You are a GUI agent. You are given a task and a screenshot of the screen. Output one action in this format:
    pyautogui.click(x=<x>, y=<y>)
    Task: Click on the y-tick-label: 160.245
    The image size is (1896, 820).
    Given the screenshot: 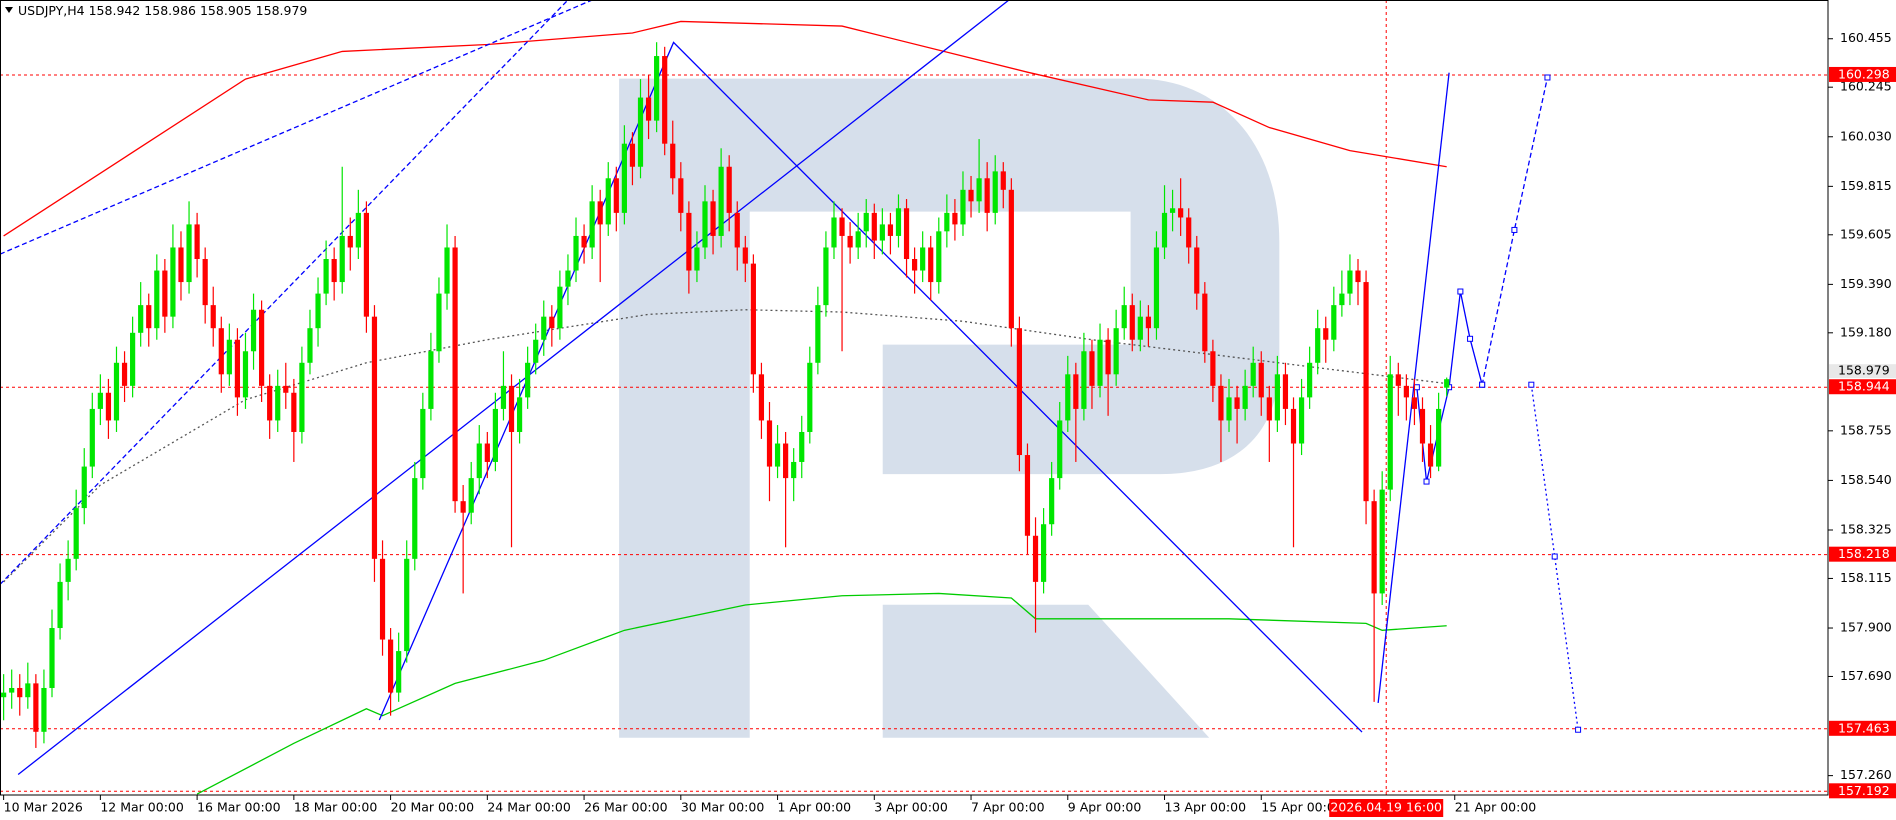 What is the action you would take?
    pyautogui.click(x=1866, y=86)
    